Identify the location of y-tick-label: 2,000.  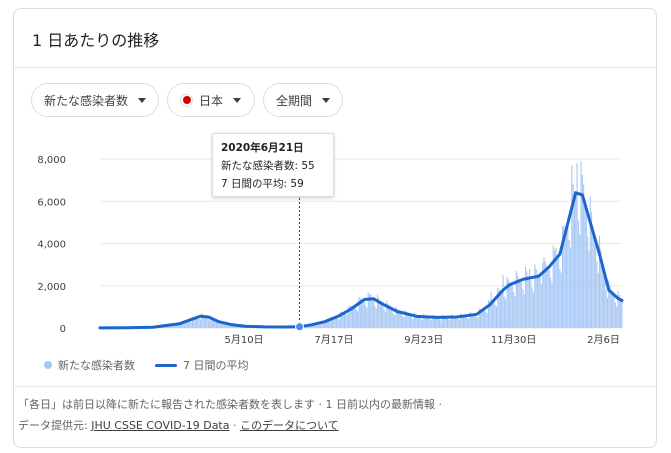
(51, 287).